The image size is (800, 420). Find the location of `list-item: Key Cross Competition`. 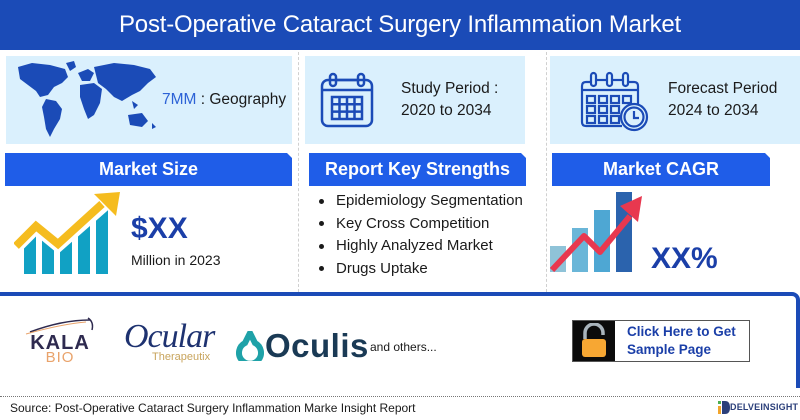

list-item: Key Cross Competition is located at coordinates (418, 224).